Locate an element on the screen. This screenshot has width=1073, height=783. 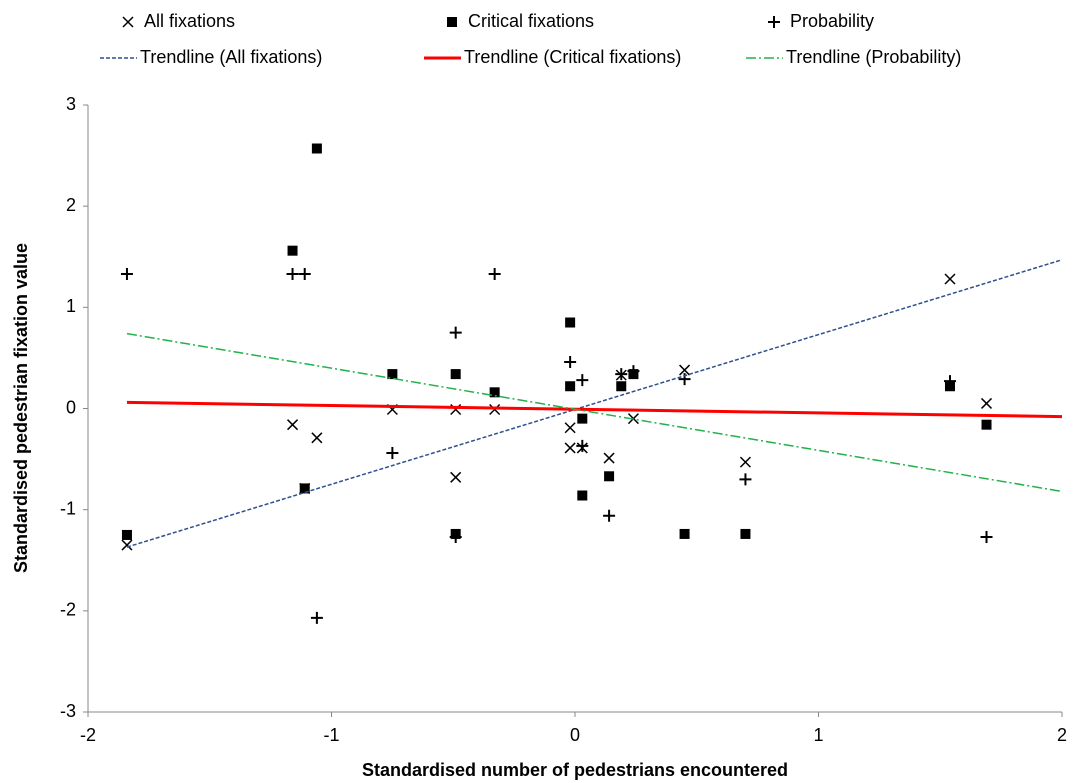
legend-label: Probability is located at coordinates (832, 21).